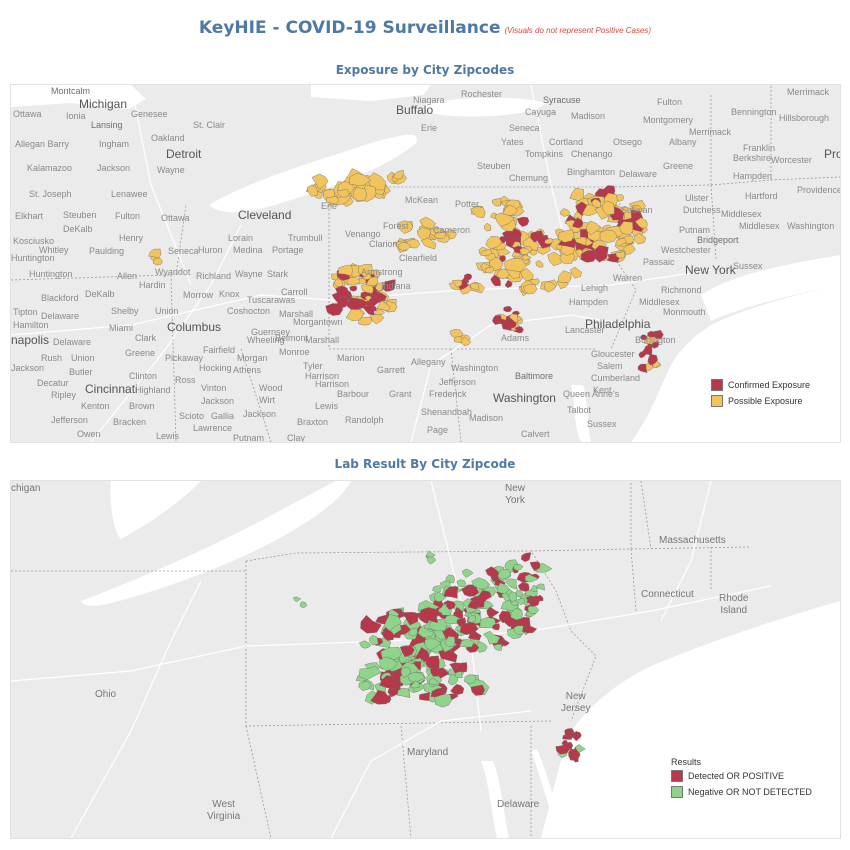 Image resolution: width=850 pixels, height=850 pixels. I want to click on label-allegany: Allegany, so click(428, 362).